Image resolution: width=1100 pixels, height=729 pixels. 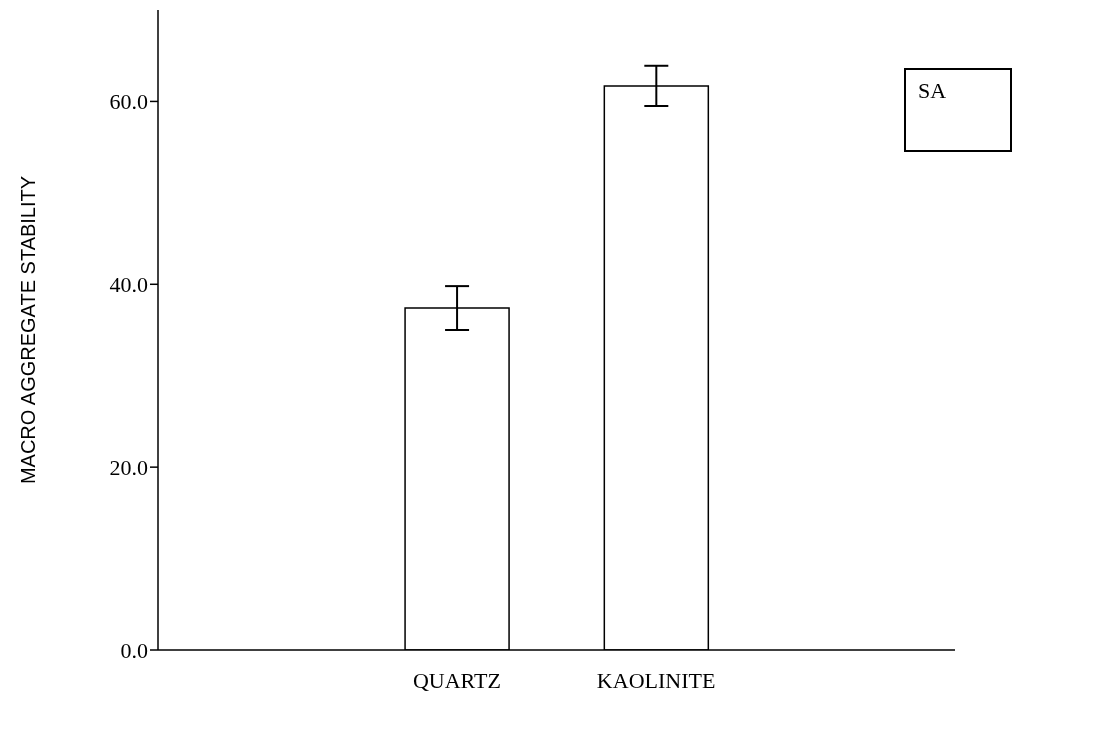 I want to click on x-tick-label: QUARTZ, so click(x=456, y=680).